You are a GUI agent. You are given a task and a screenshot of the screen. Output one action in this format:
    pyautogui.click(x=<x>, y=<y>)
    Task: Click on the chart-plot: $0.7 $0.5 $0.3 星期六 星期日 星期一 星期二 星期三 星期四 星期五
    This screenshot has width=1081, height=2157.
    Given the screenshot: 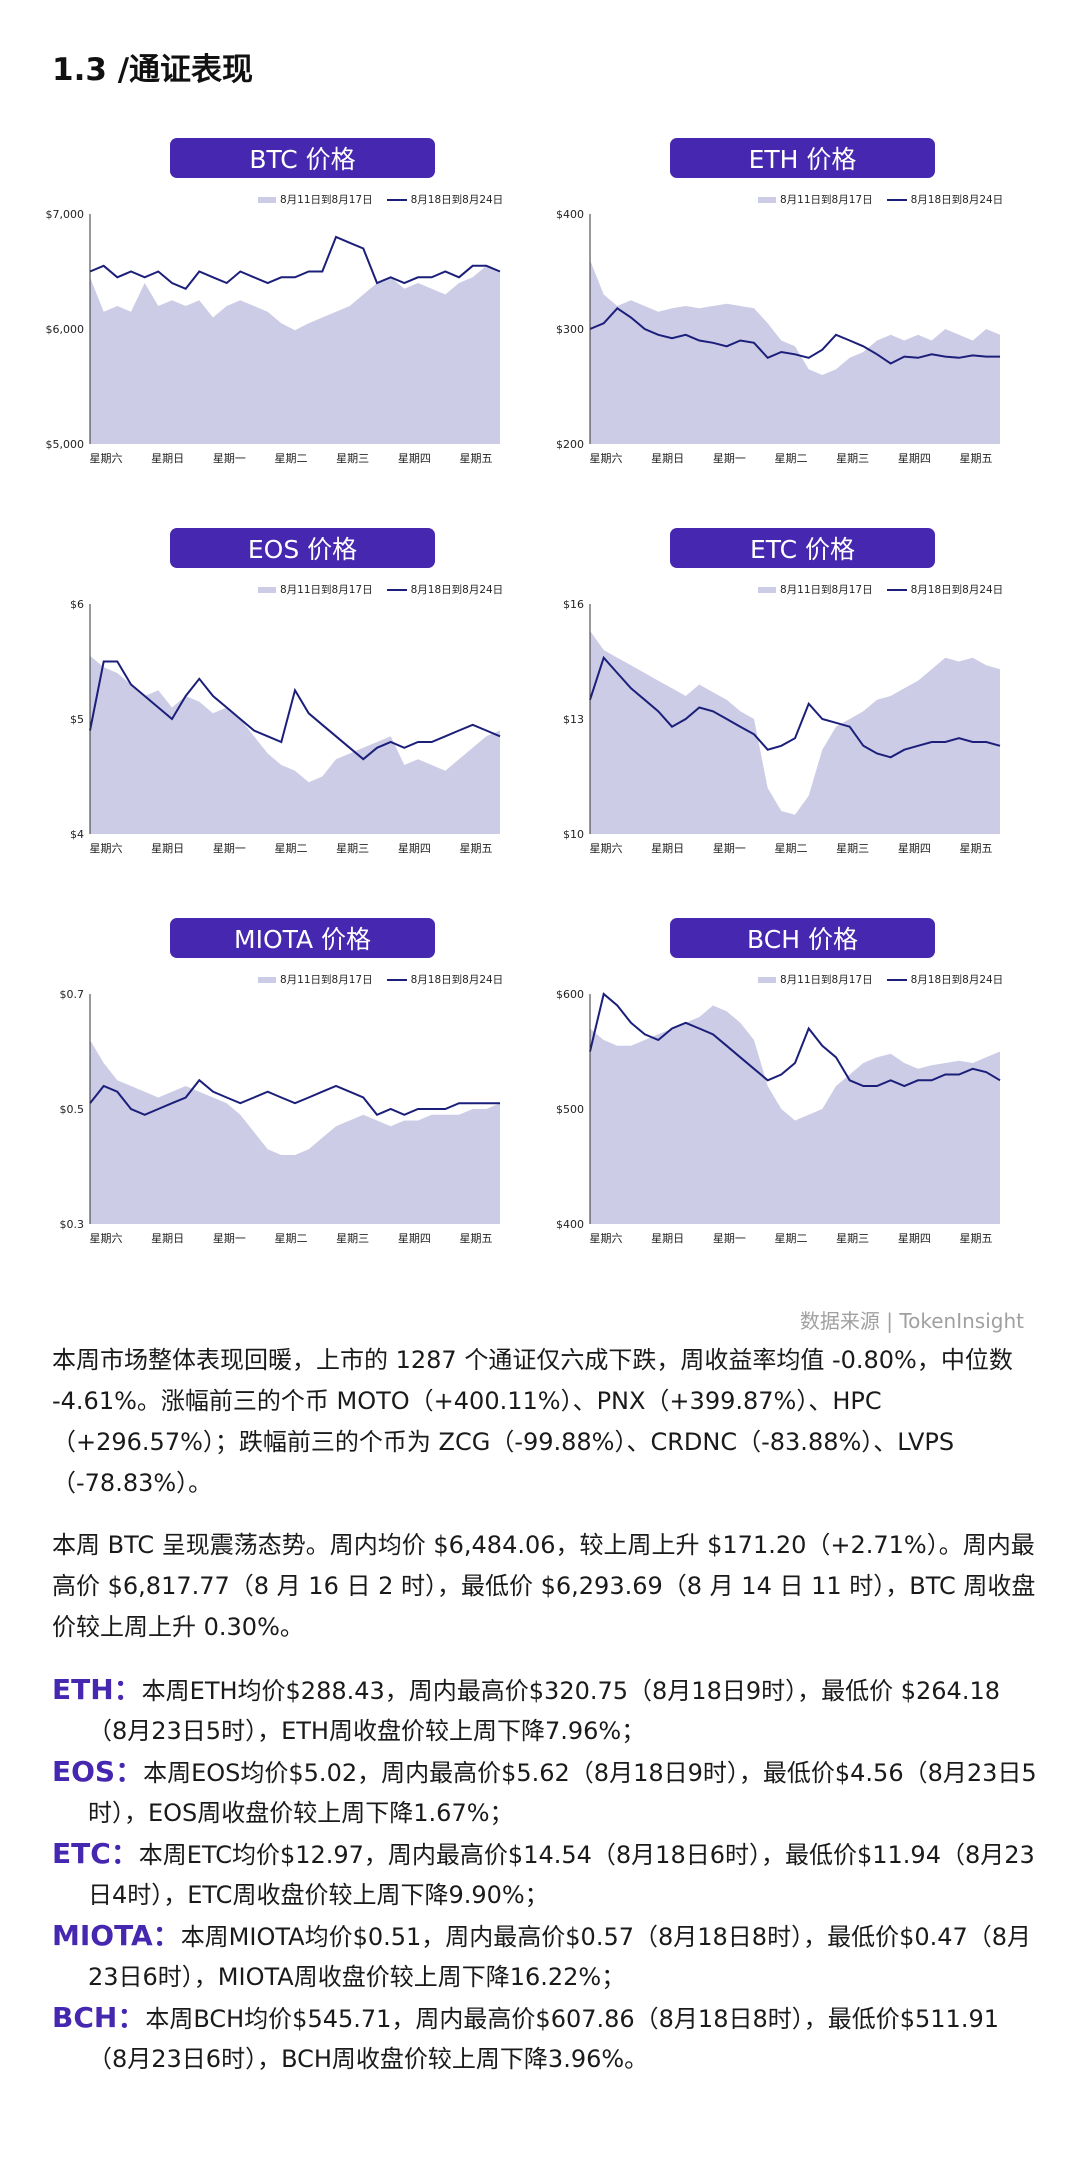 What is the action you would take?
    pyautogui.click(x=280, y=1116)
    